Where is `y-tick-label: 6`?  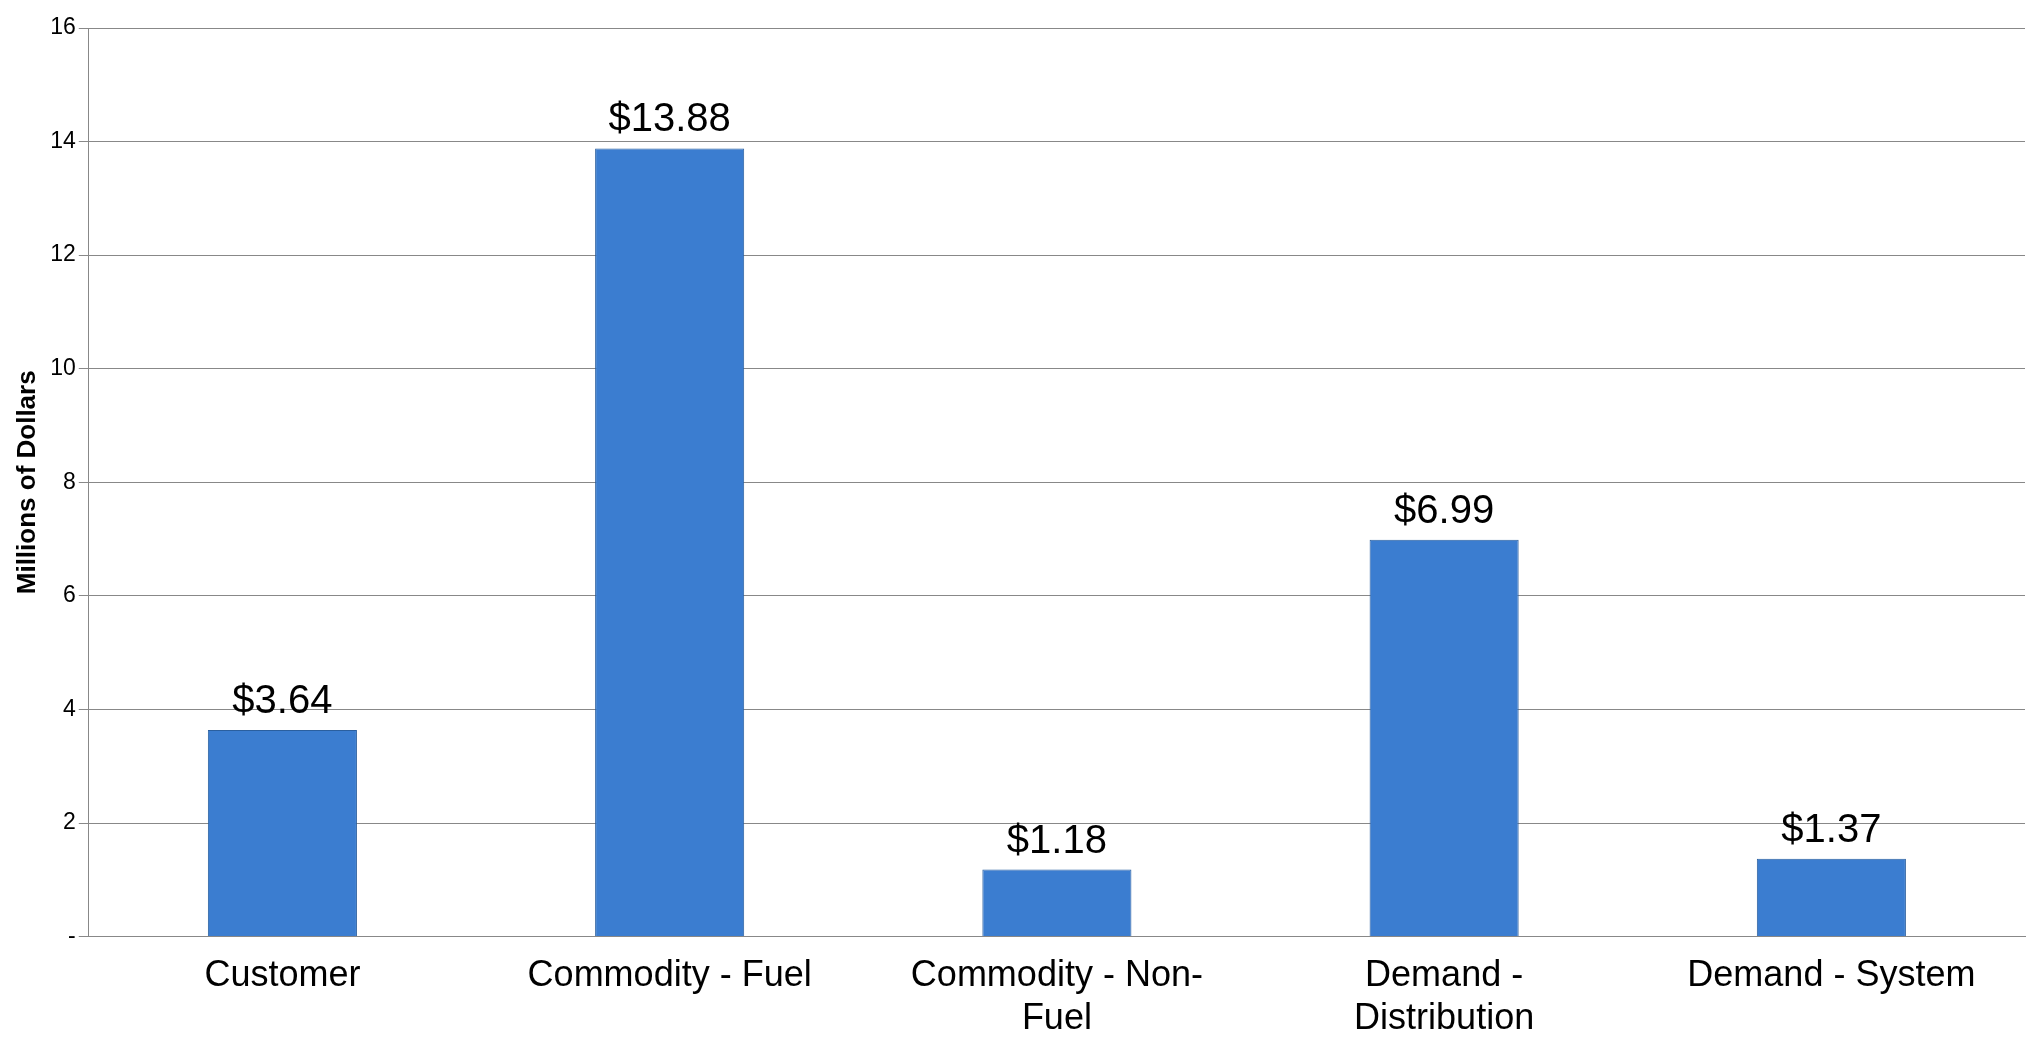
y-tick-label: 6 is located at coordinates (69, 594).